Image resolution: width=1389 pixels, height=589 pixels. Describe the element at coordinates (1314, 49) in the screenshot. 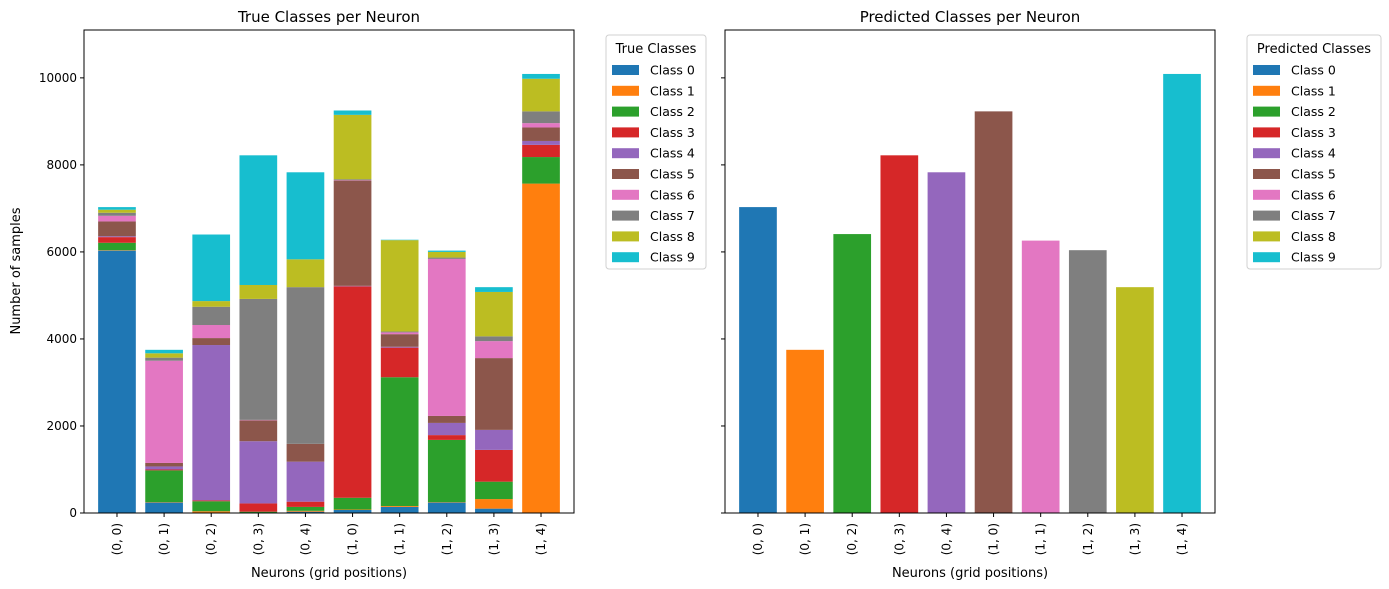

I see `legend-title: Predicted Classes` at that location.